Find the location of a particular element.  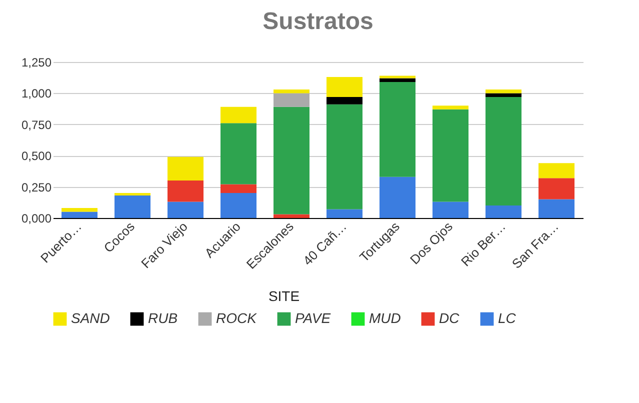

y-tick-label: 0,500 is located at coordinates (36, 156).